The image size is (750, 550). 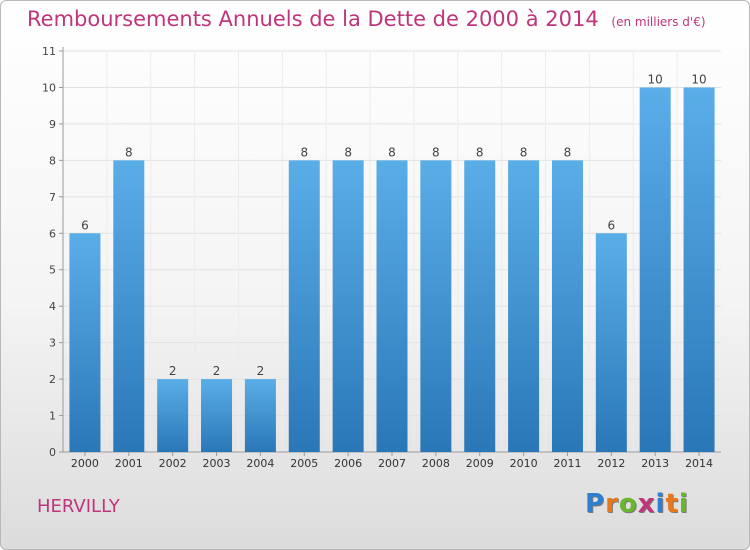 What do you see at coordinates (646, 504) in the screenshot?
I see `logo-letter: x` at bounding box center [646, 504].